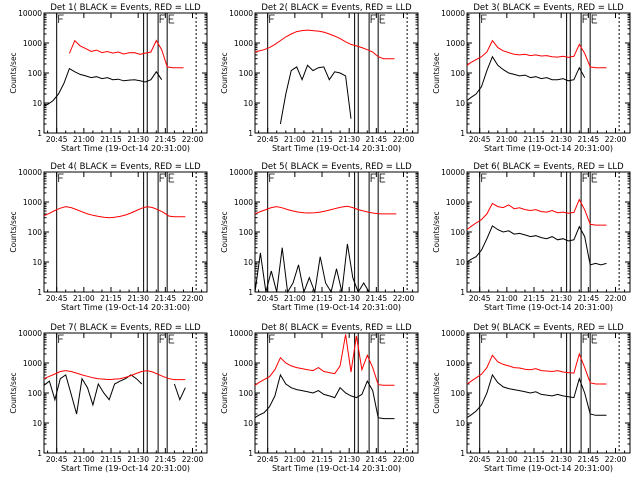  I want to click on panel-title: Det 5( BLACK = Events, RED = LLD, so click(336, 167).